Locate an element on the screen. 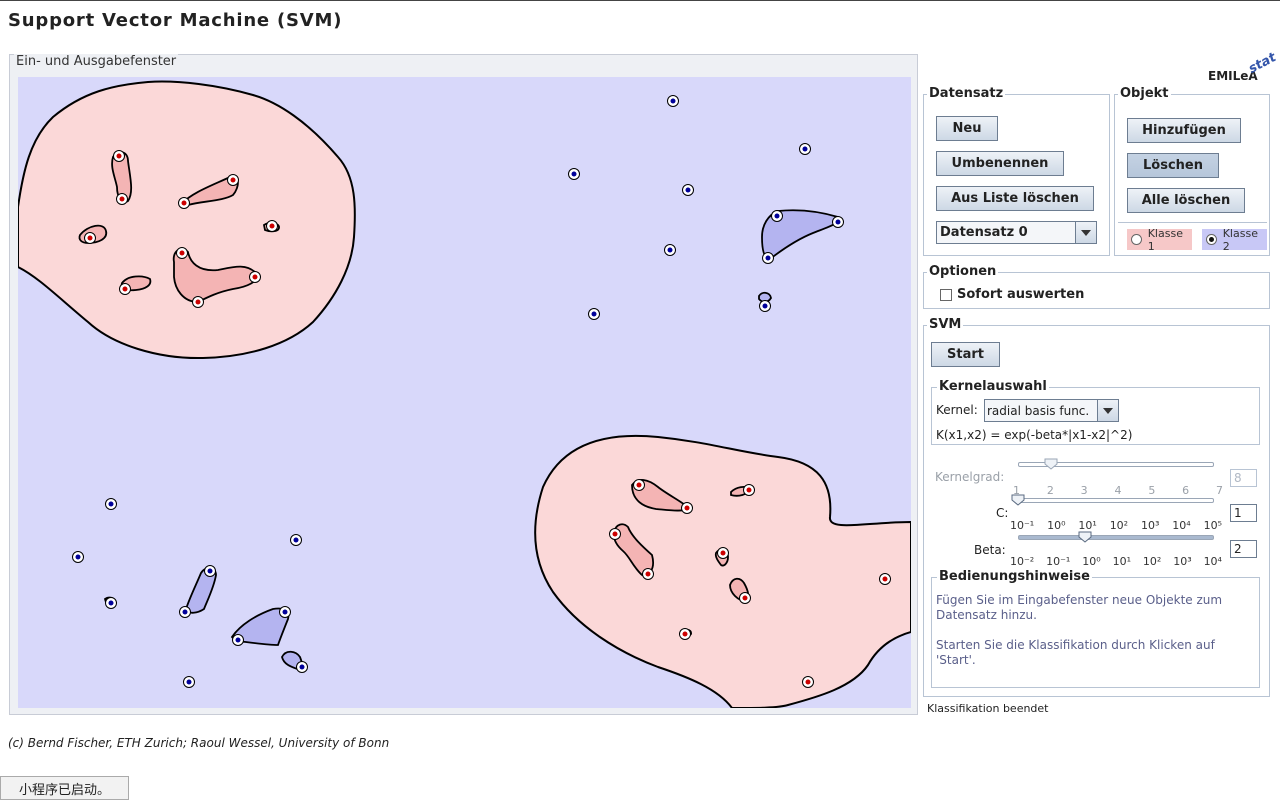 This screenshot has width=1280, height=800. hints-group-label: Bedienungshinweise is located at coordinates (1014, 576).